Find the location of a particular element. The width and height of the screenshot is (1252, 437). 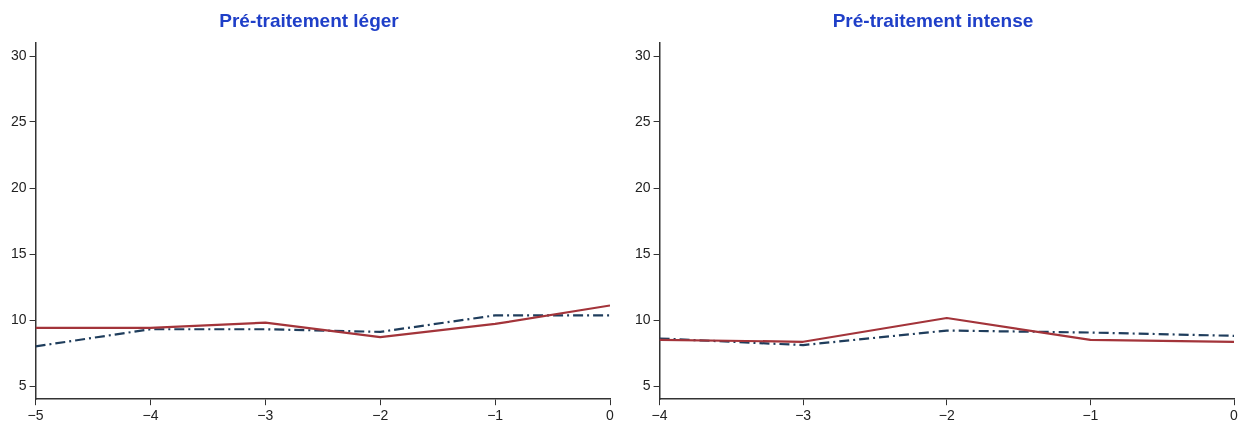

x-tick-label: −5 is located at coordinates (35, 415).